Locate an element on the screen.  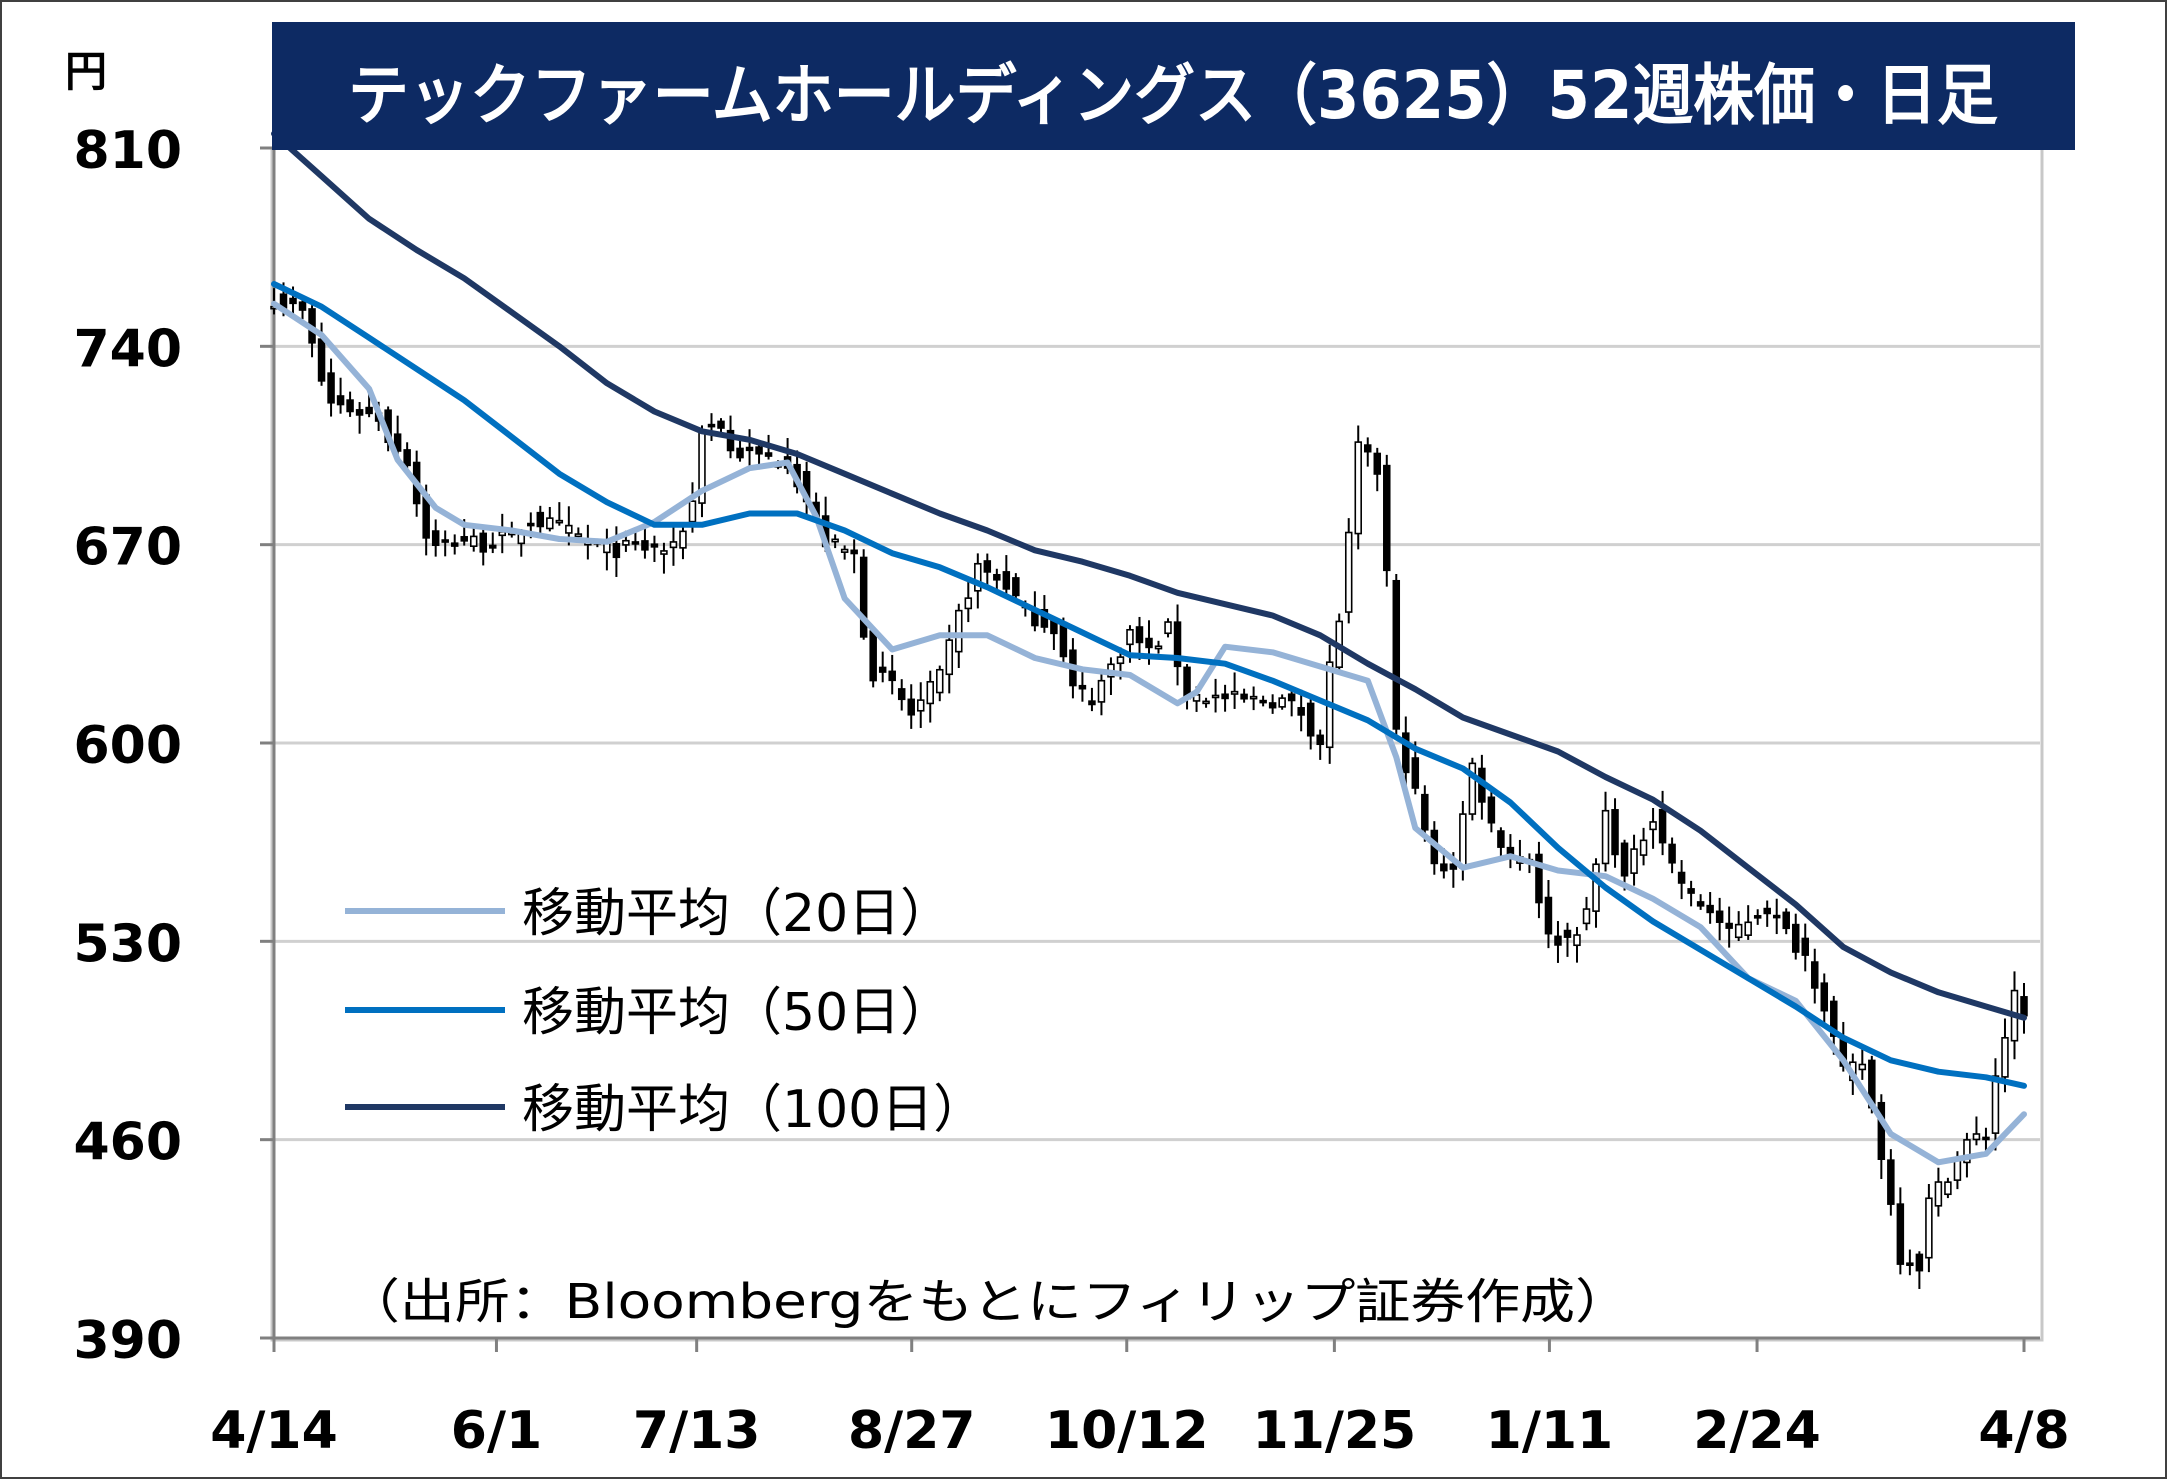
legend-label-ma50: 移動平均（50日） is located at coordinates (737, 1013).